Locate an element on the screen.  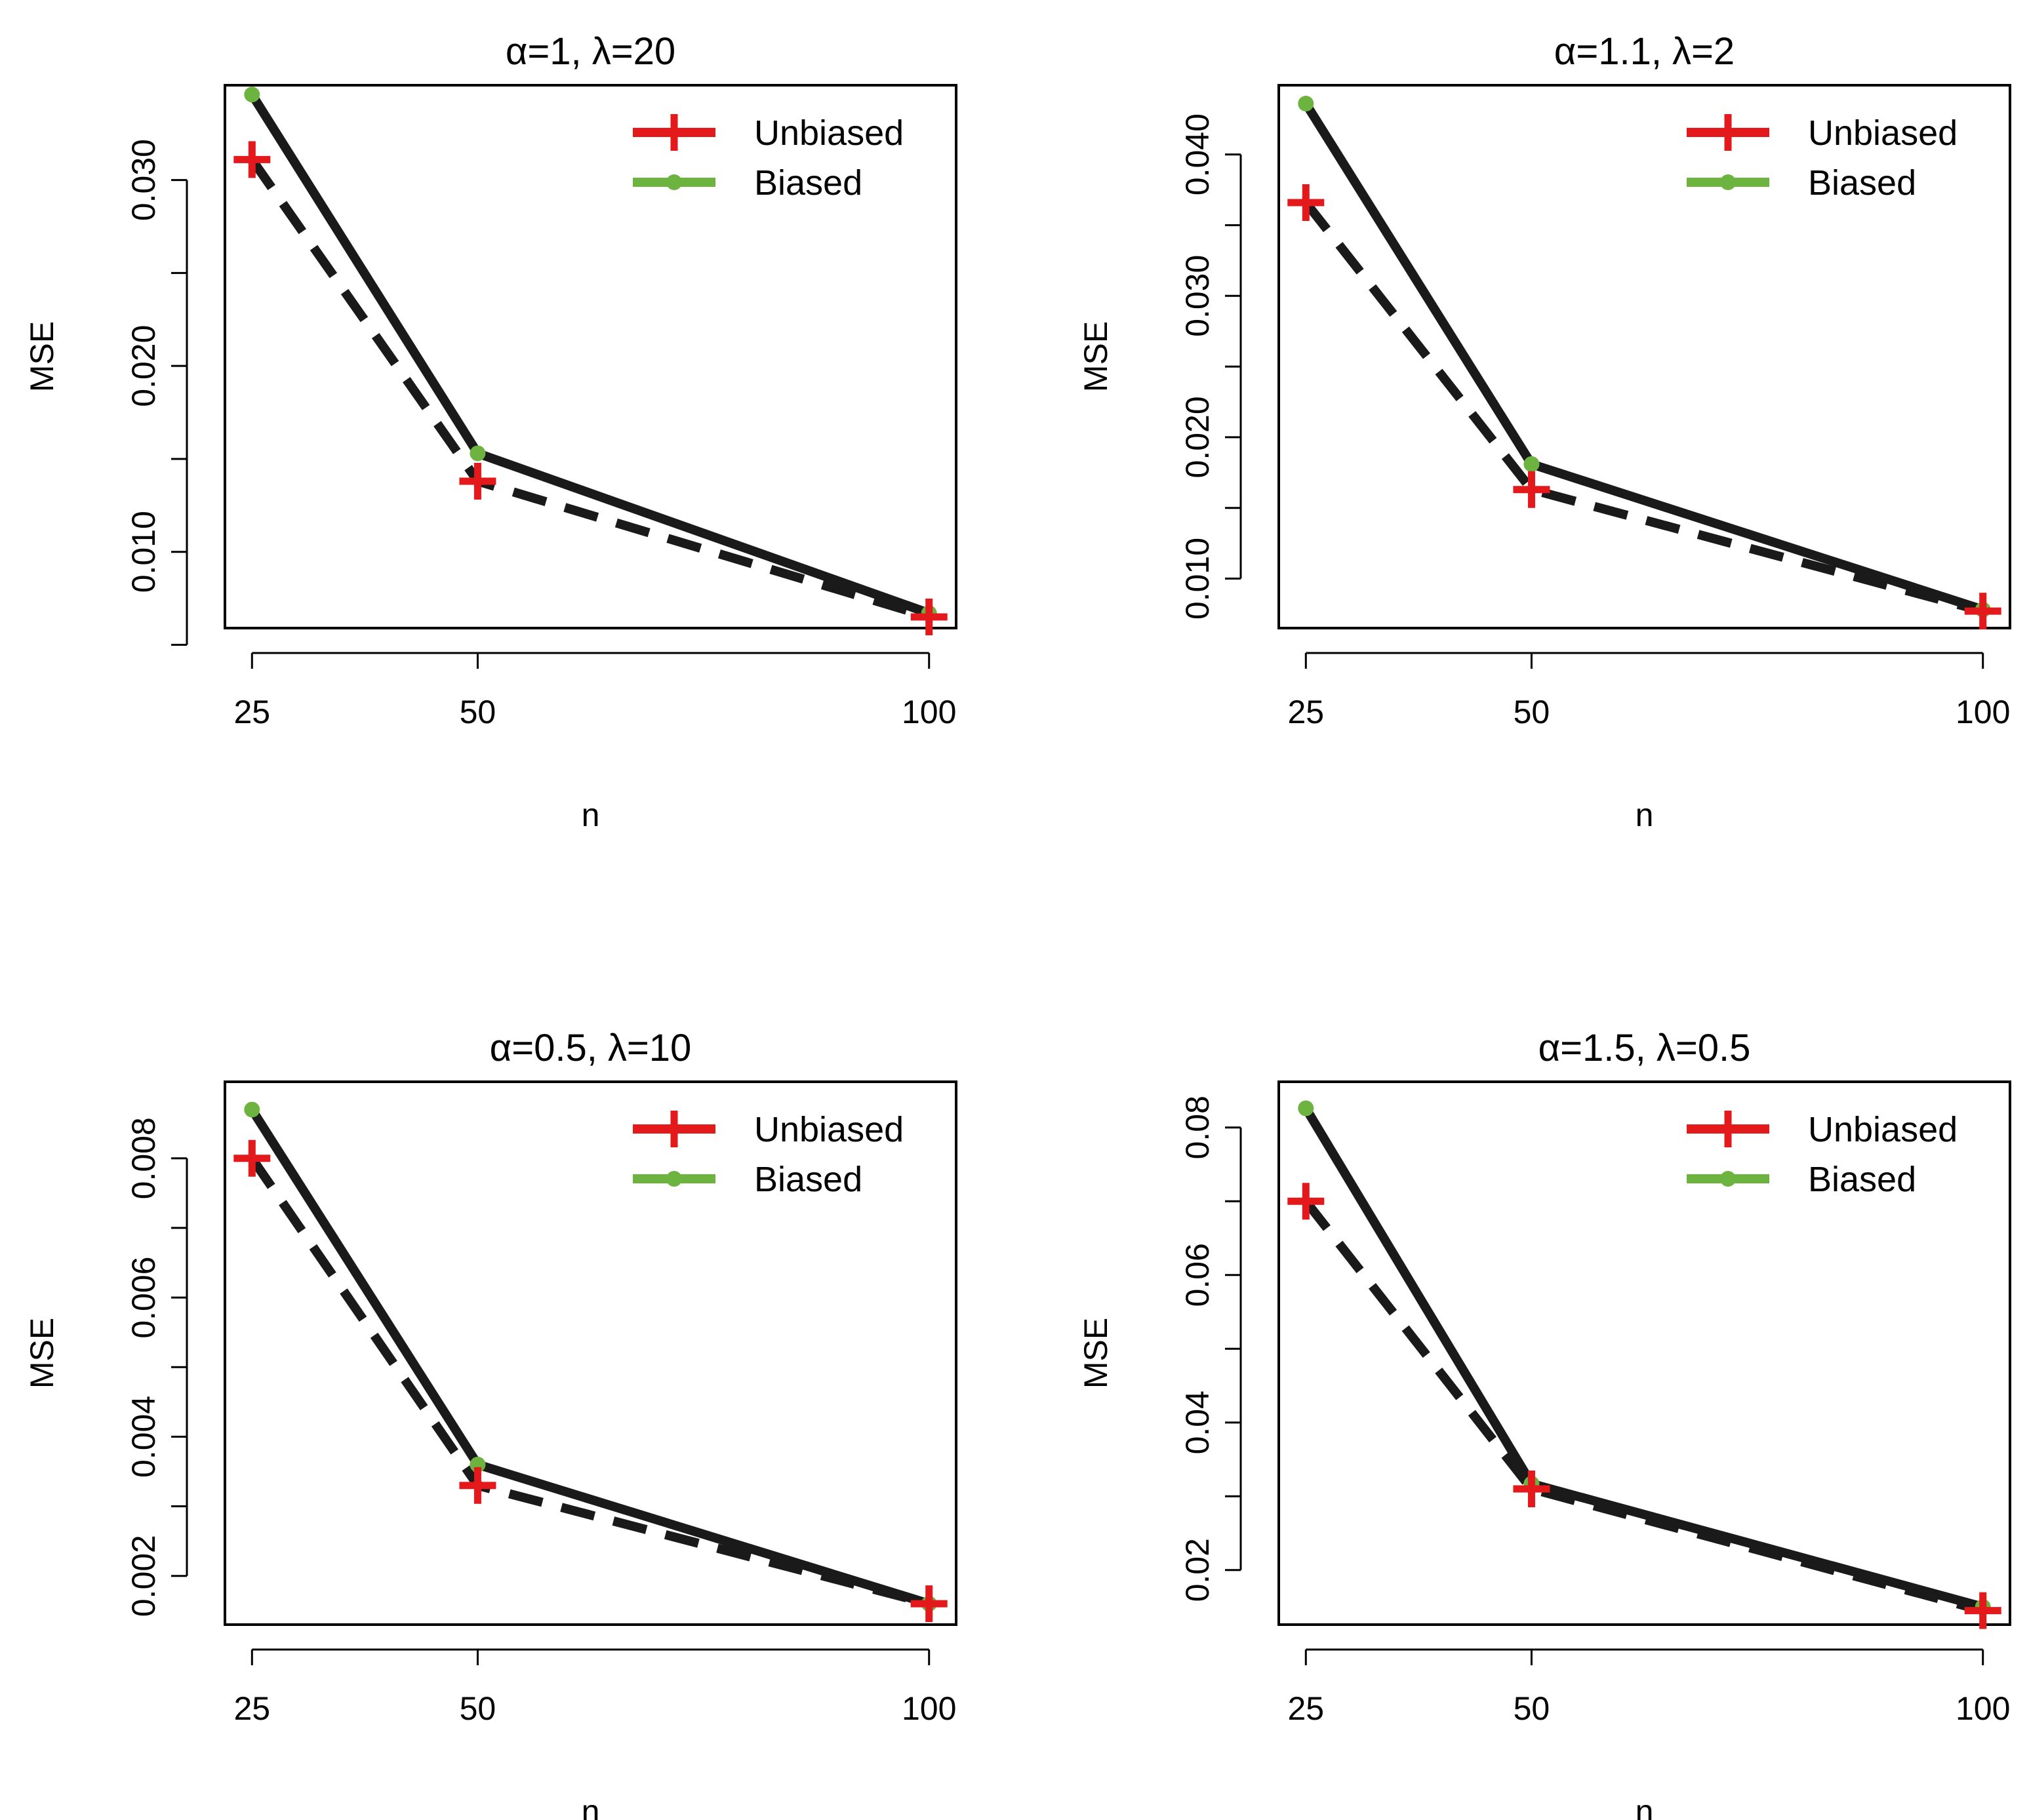
y-tick-label: 0.008 is located at coordinates (143, 1158).